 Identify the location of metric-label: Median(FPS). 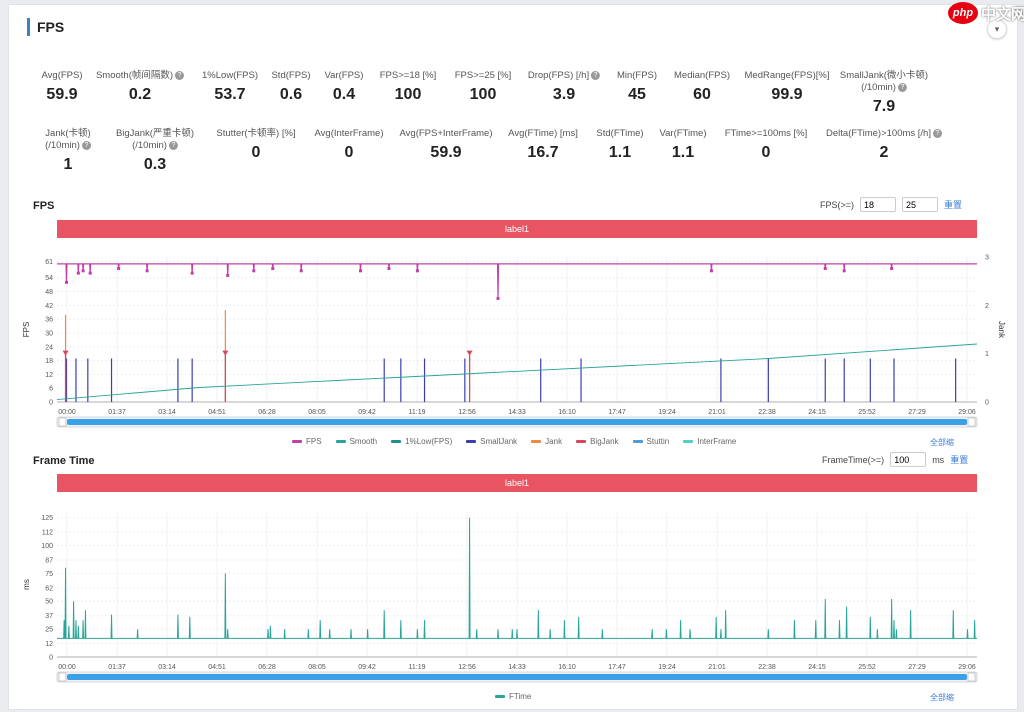
(702, 76).